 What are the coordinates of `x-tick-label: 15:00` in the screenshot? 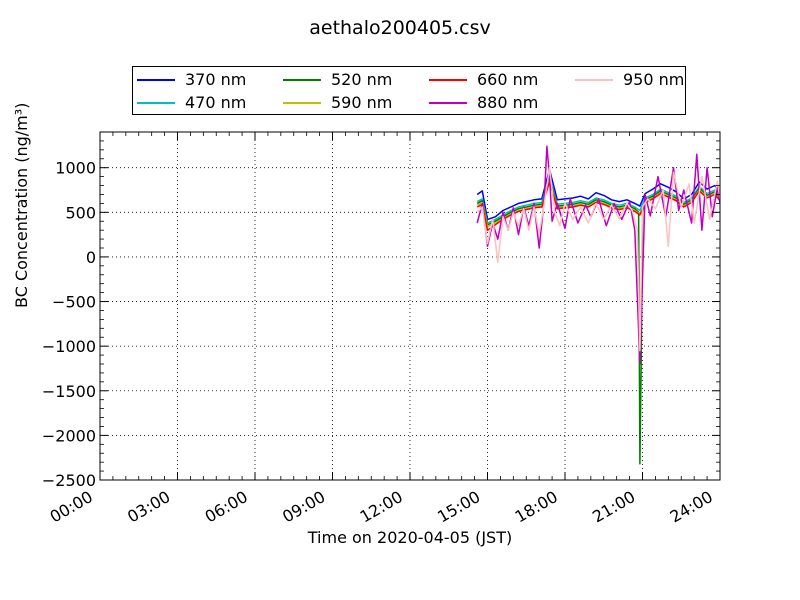 It's located at (458, 507).